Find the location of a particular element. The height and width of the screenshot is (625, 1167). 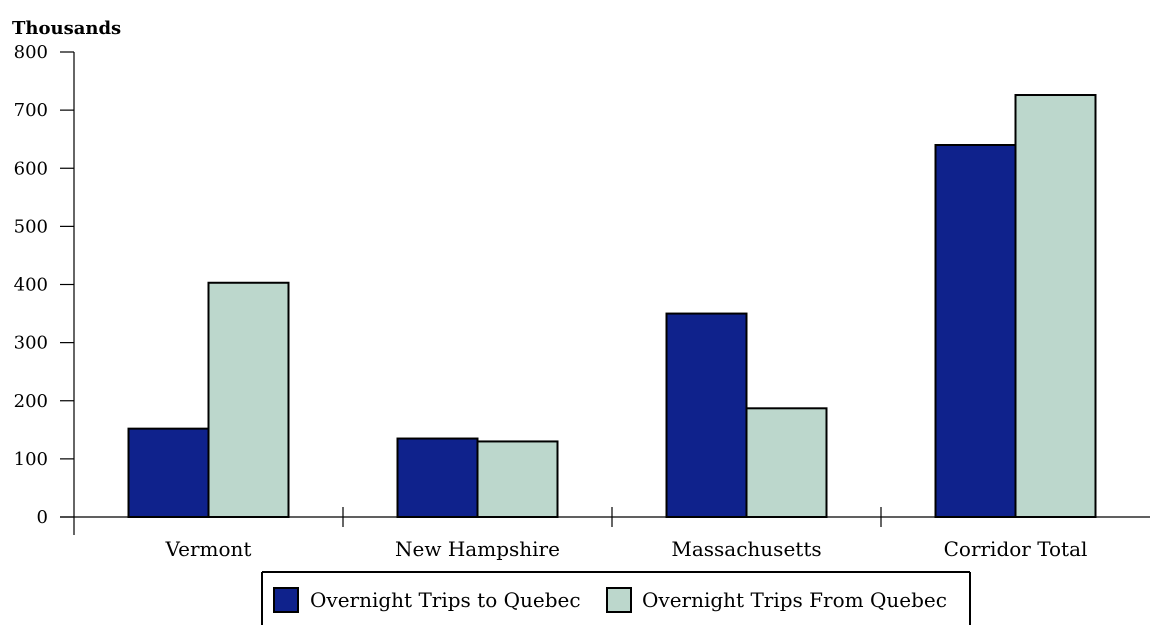

y-tick-label: 300 is located at coordinates (31, 343).